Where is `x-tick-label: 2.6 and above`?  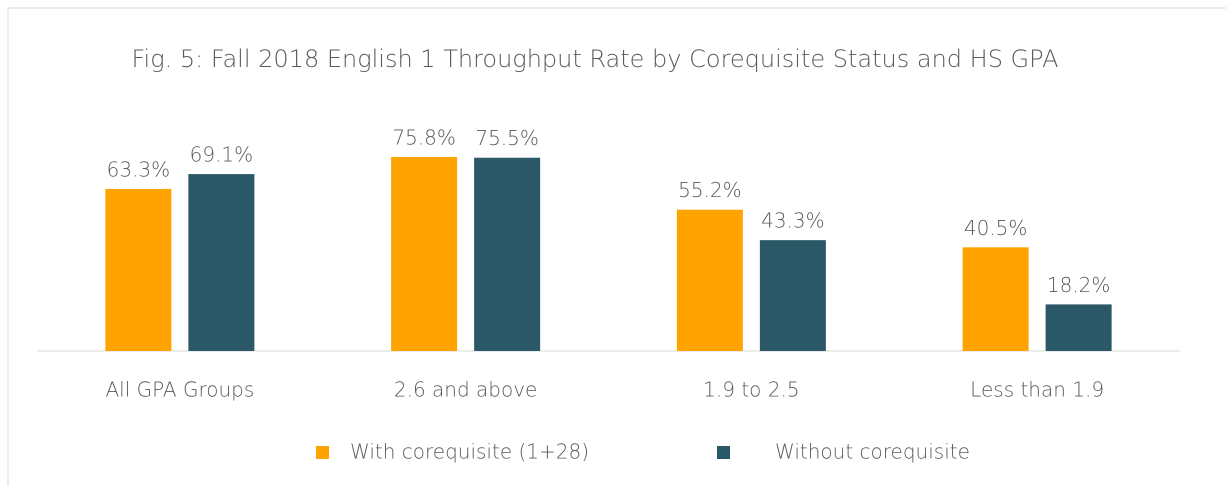 x-tick-label: 2.6 and above is located at coordinates (465, 390).